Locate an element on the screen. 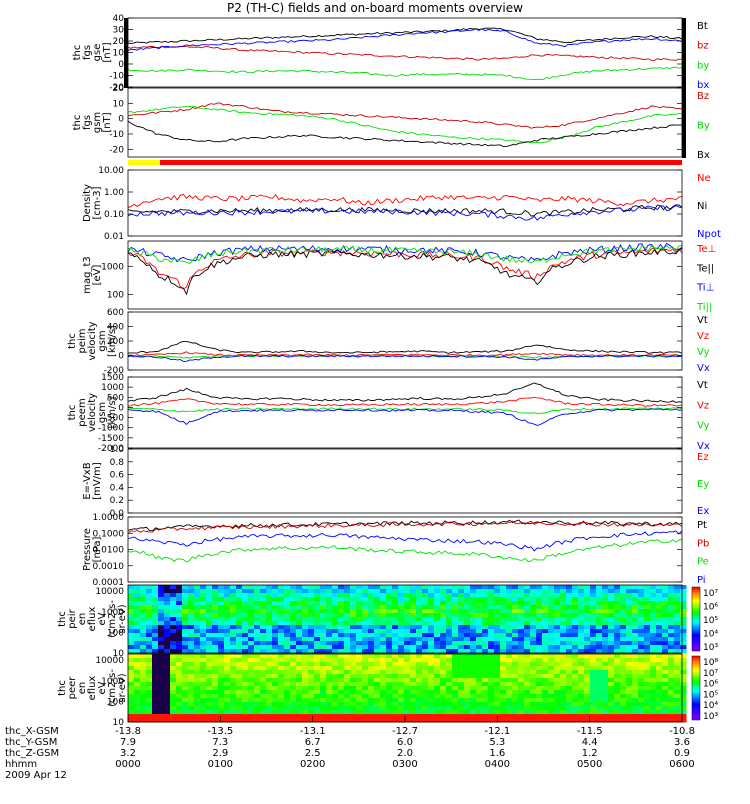 The image size is (750, 804). time-axis-value: 0400 is located at coordinates (497, 764).